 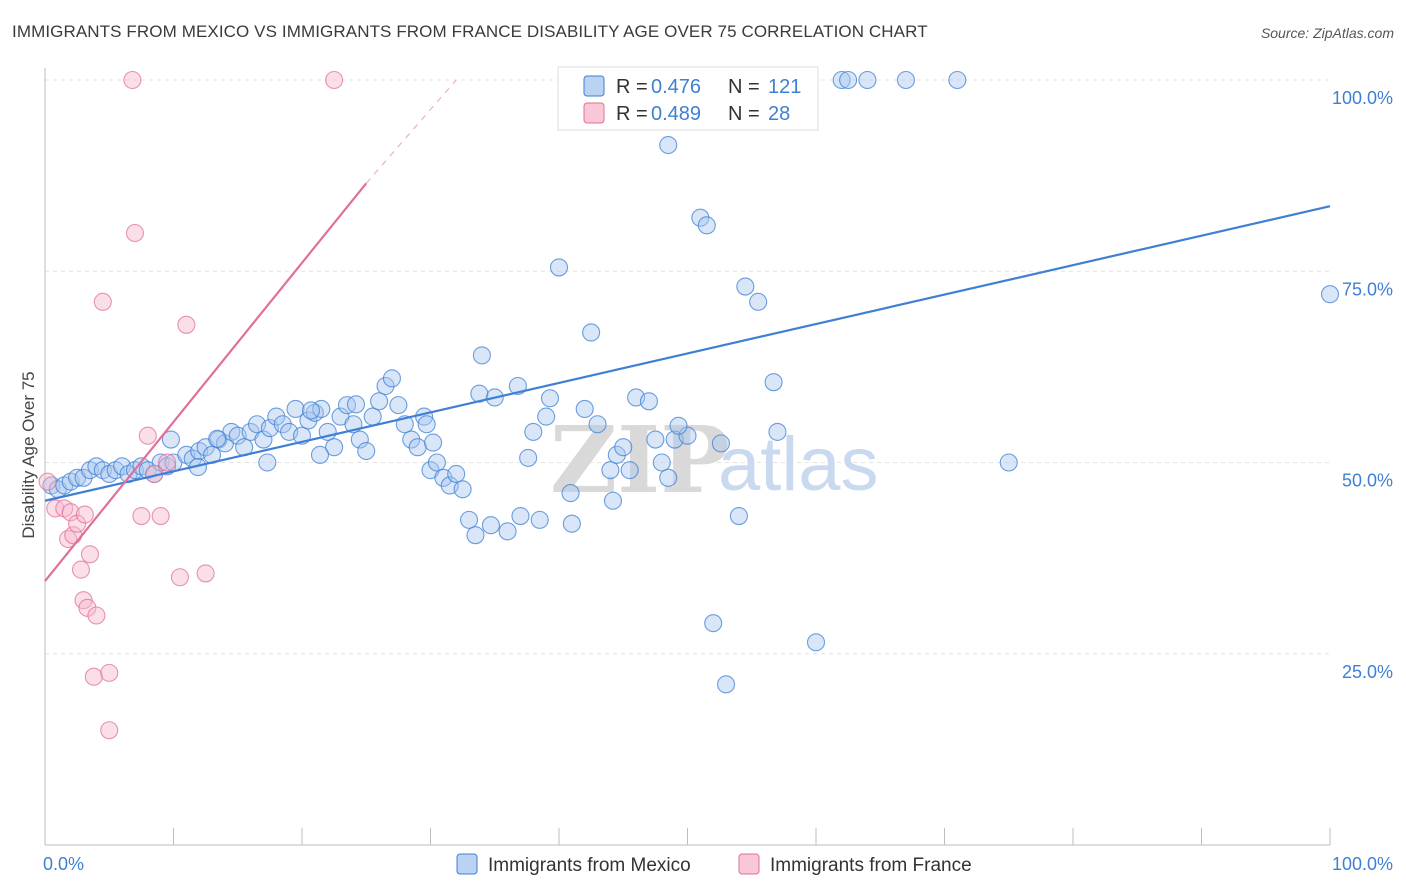 I want to click on bottom-legend-label-france: Immigrants from France, so click(x=871, y=865).